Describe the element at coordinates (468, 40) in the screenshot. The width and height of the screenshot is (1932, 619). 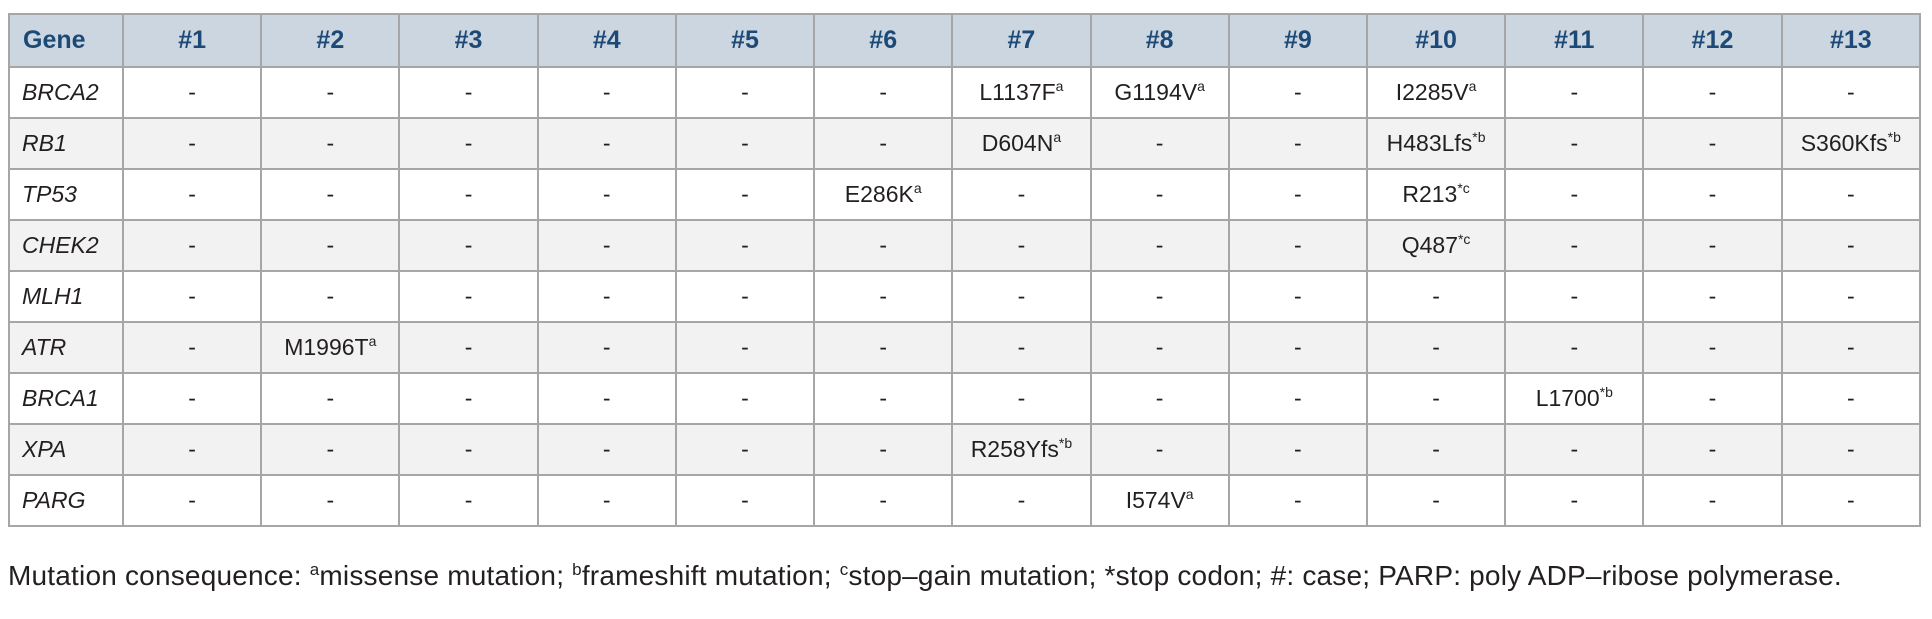
I see `case-column-header: #3` at that location.